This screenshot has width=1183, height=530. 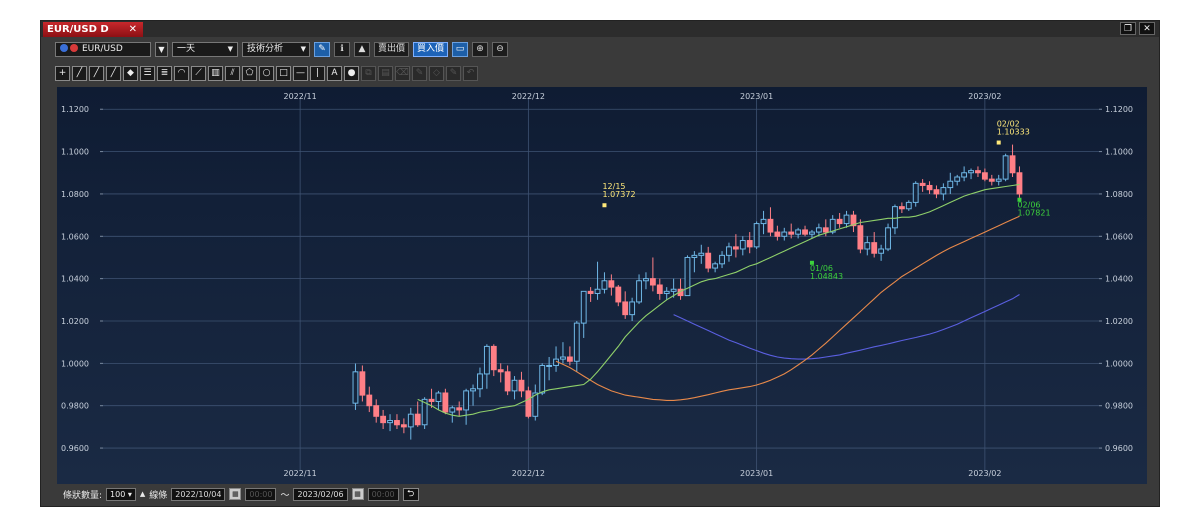 What do you see at coordinates (453, 73) in the screenshot?
I see `settings-tool-icon: ✎` at bounding box center [453, 73].